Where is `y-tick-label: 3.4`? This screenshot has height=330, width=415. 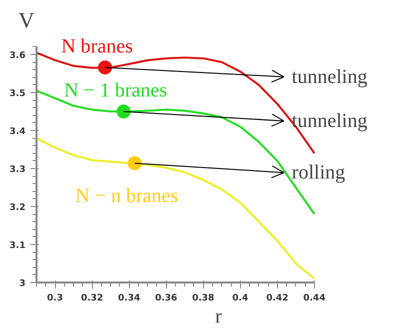 y-tick-label: 3.4 is located at coordinates (18, 132).